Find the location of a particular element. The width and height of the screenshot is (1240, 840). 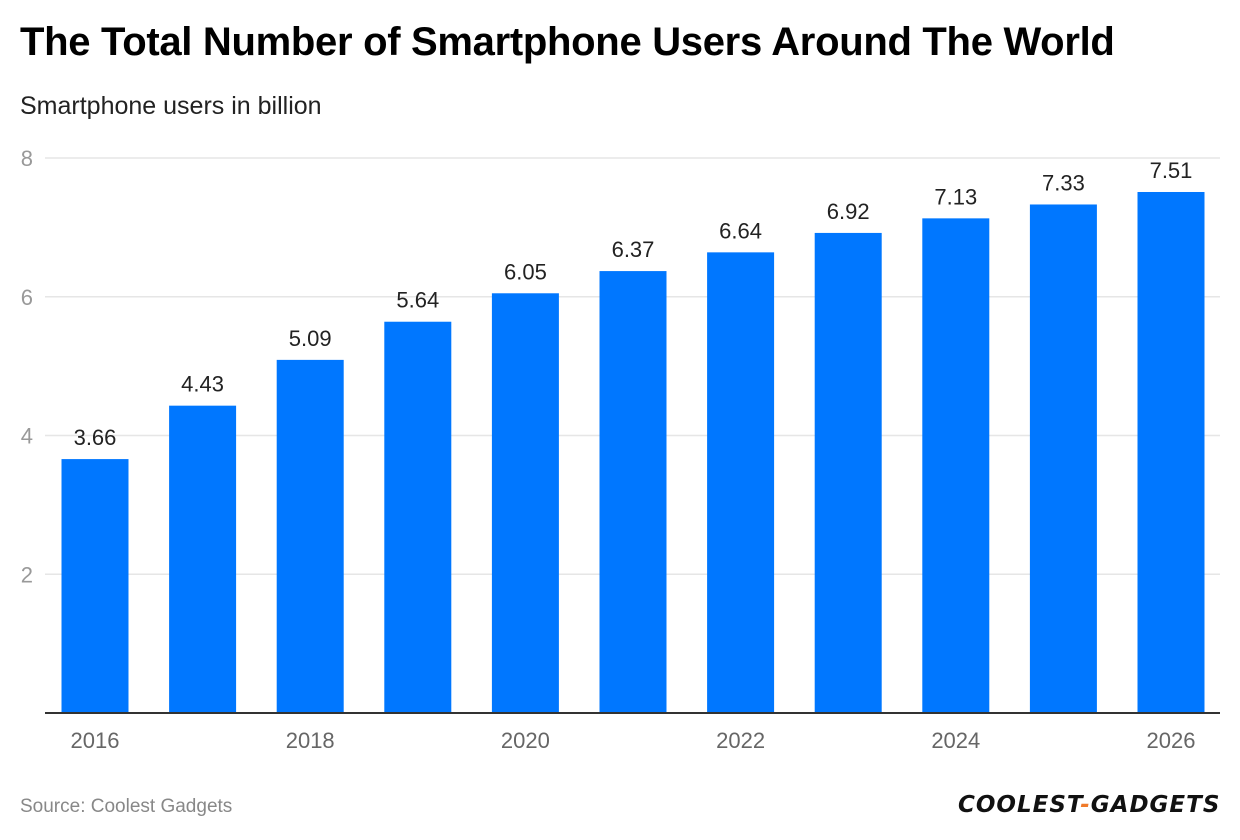

bar-2024 is located at coordinates (956, 465).